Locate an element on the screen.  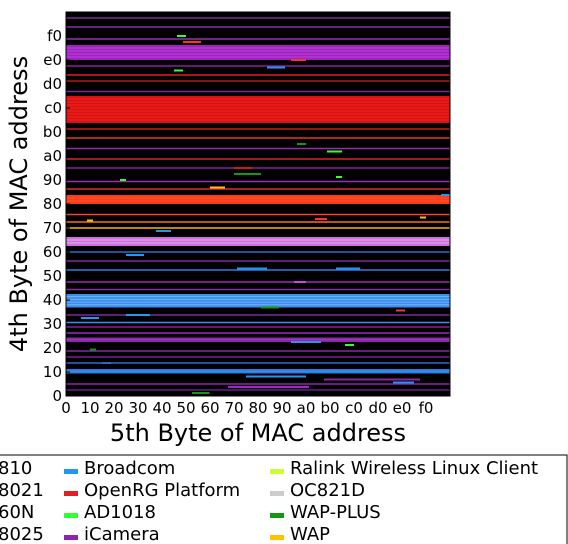
y-axis-label: 4th Byte of MAC address is located at coordinates (19, 204).